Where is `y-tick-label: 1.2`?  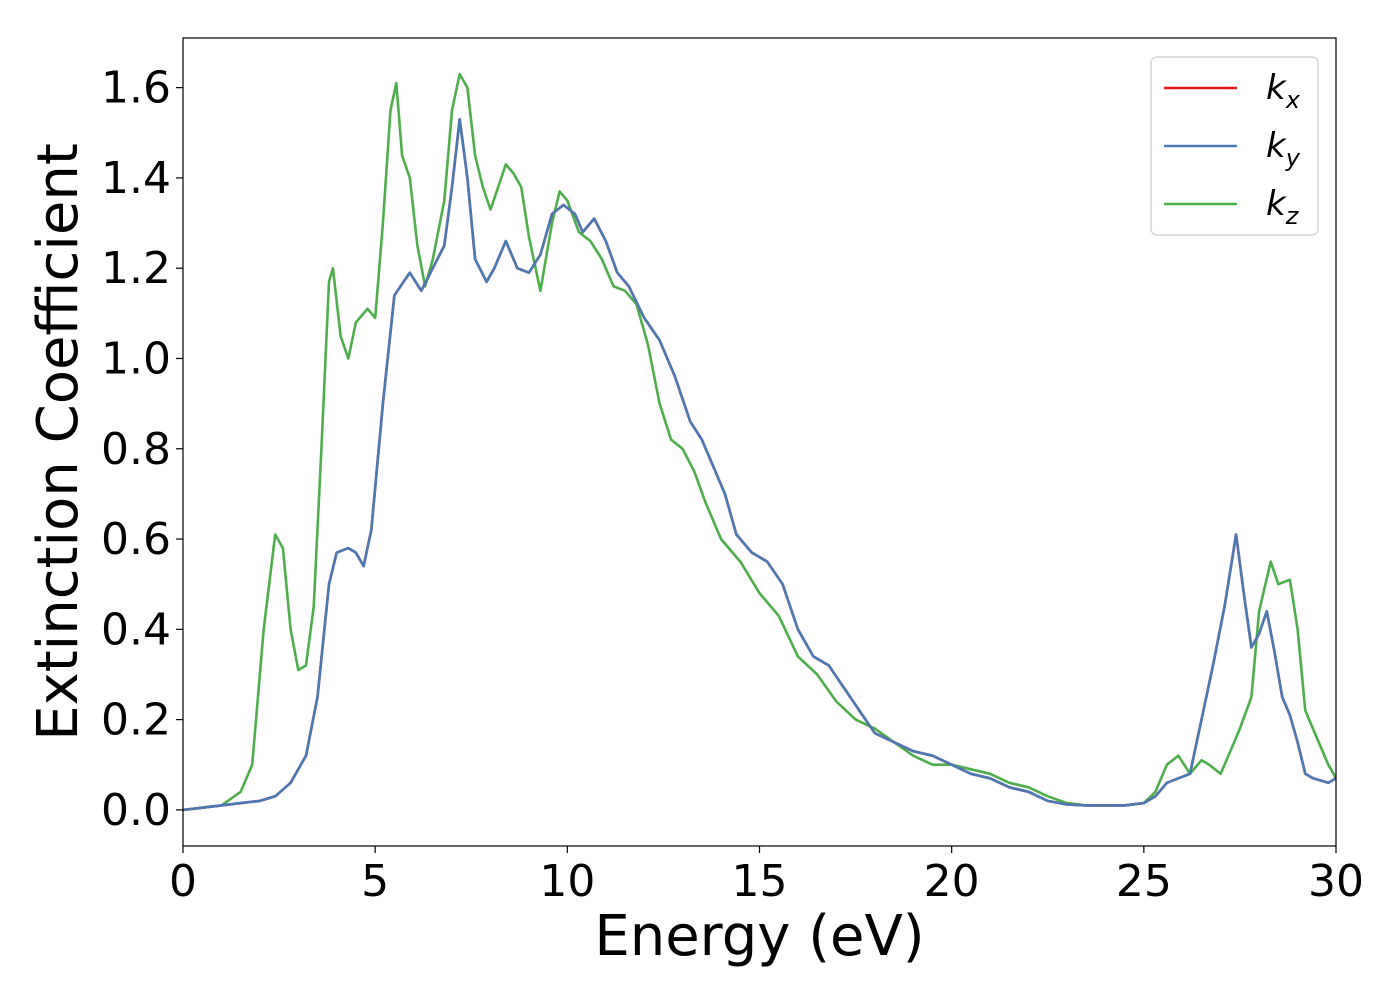 y-tick-label: 1.2 is located at coordinates (136, 268).